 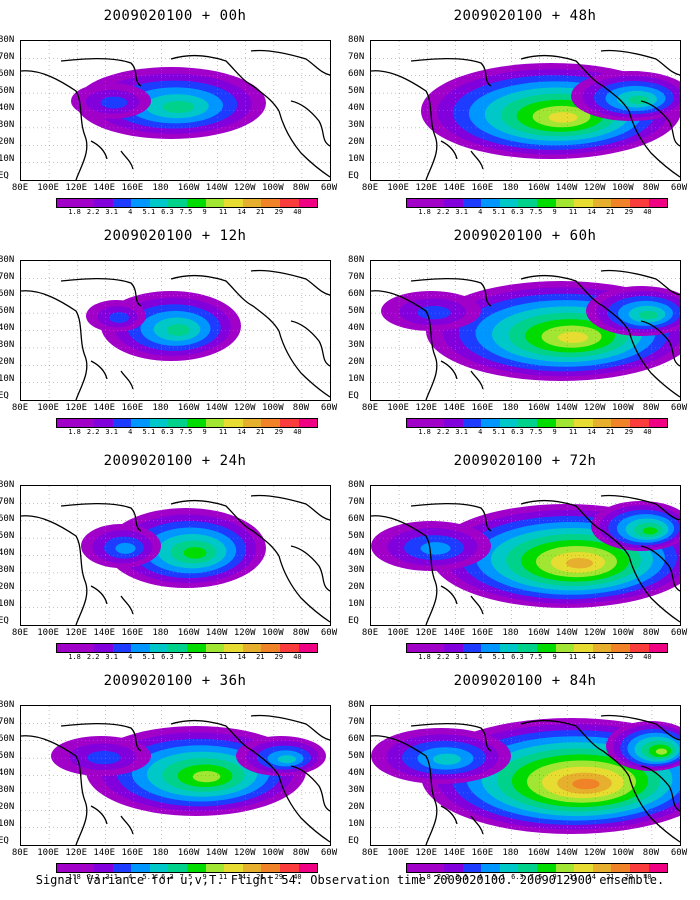 I want to click on map-plot-area, so click(x=175, y=555).